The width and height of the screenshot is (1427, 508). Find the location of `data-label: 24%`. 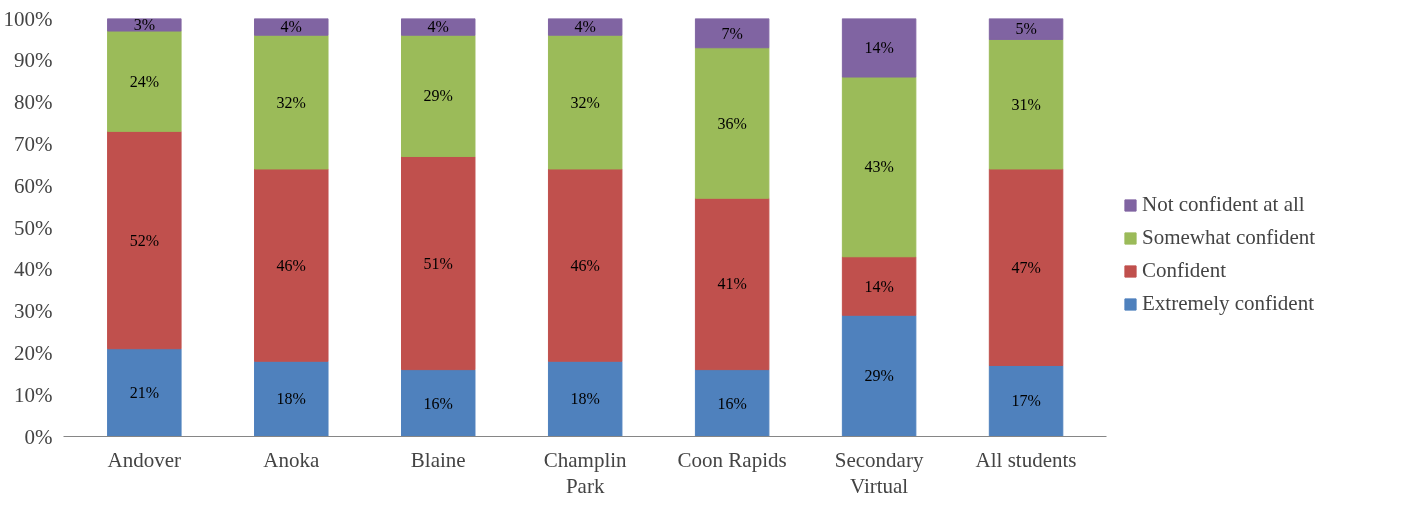

data-label: 24% is located at coordinates (144, 81).